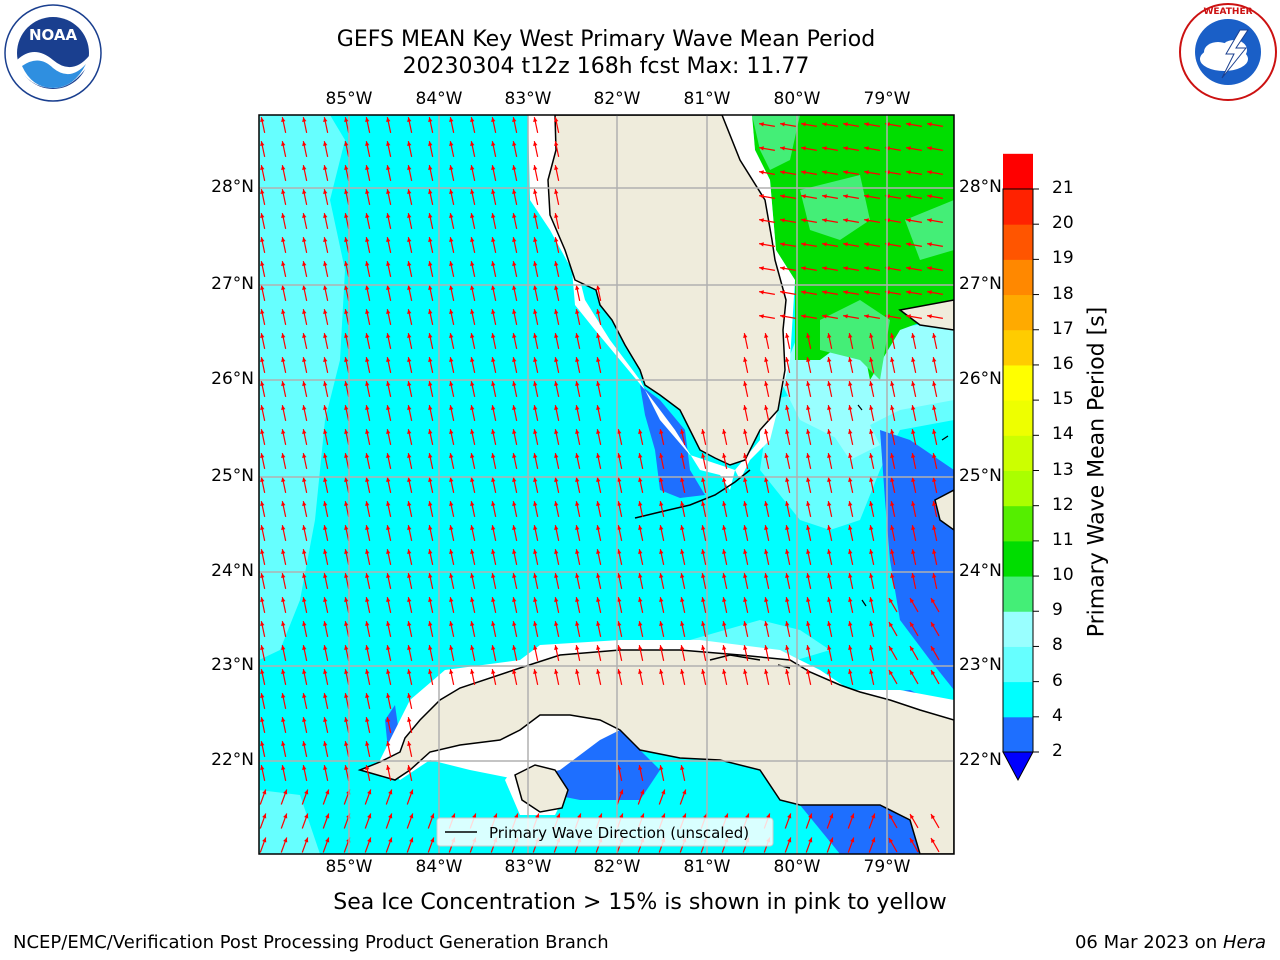  Describe the element at coordinates (232, 379) in the screenshot. I see `lat-label-left: 26°N` at that location.